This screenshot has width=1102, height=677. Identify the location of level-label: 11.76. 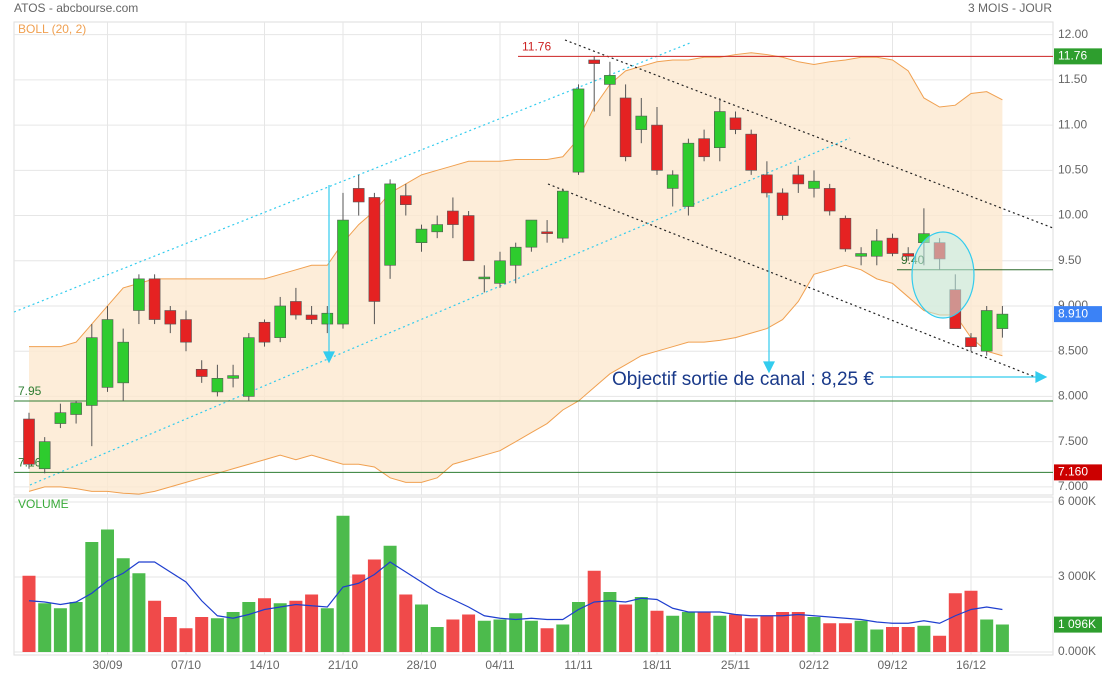
(536, 47).